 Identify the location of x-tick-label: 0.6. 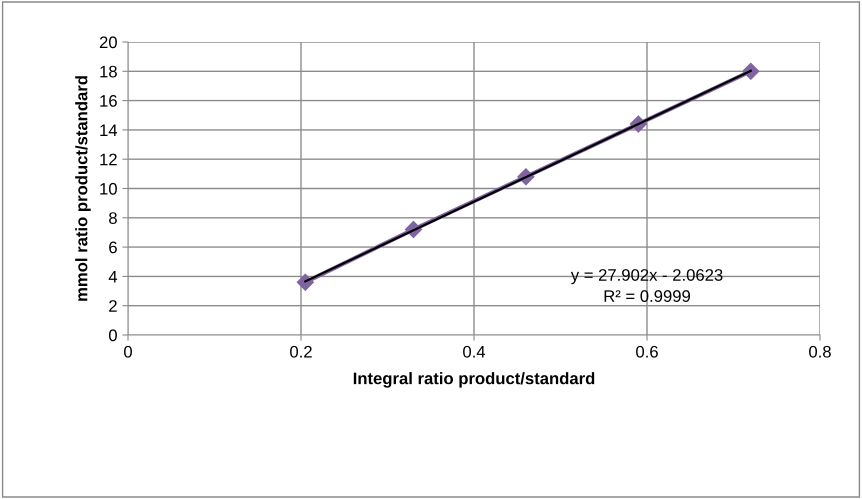
(647, 352).